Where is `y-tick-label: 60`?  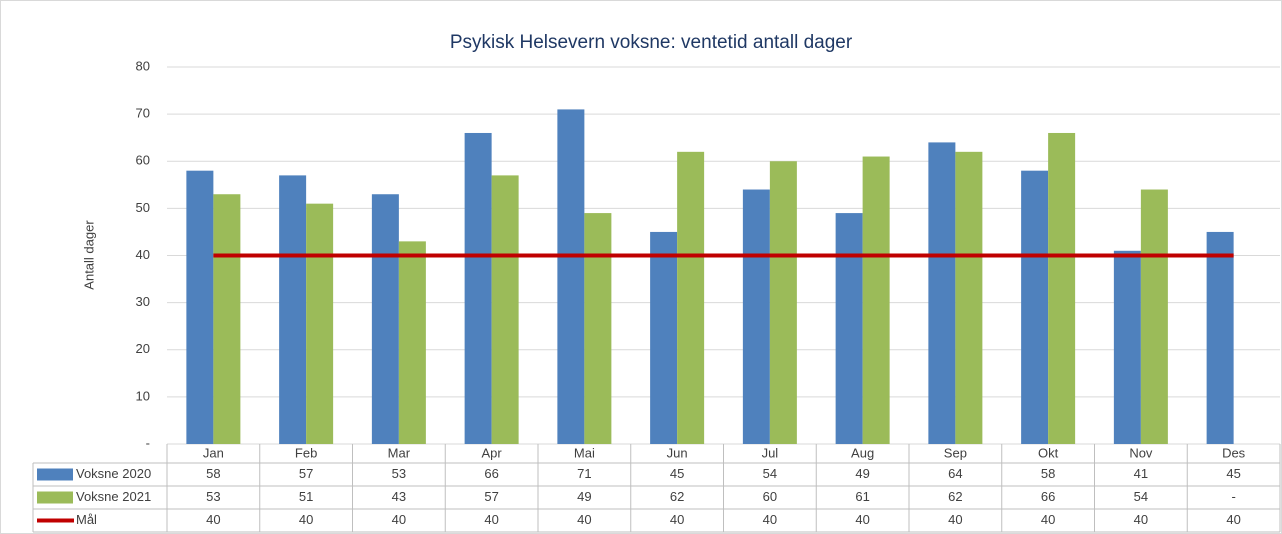 y-tick-label: 60 is located at coordinates (143, 160).